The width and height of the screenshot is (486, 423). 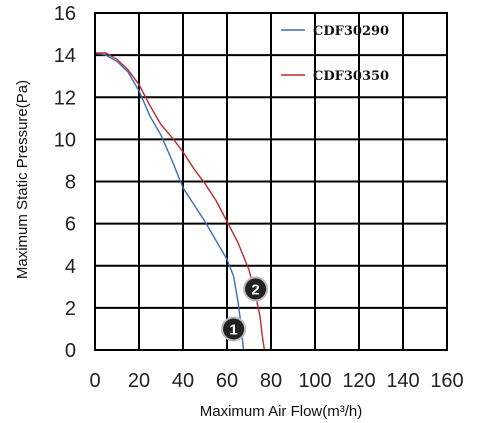 What do you see at coordinates (358, 381) in the screenshot?
I see `x-tick-label-6: 120` at bounding box center [358, 381].